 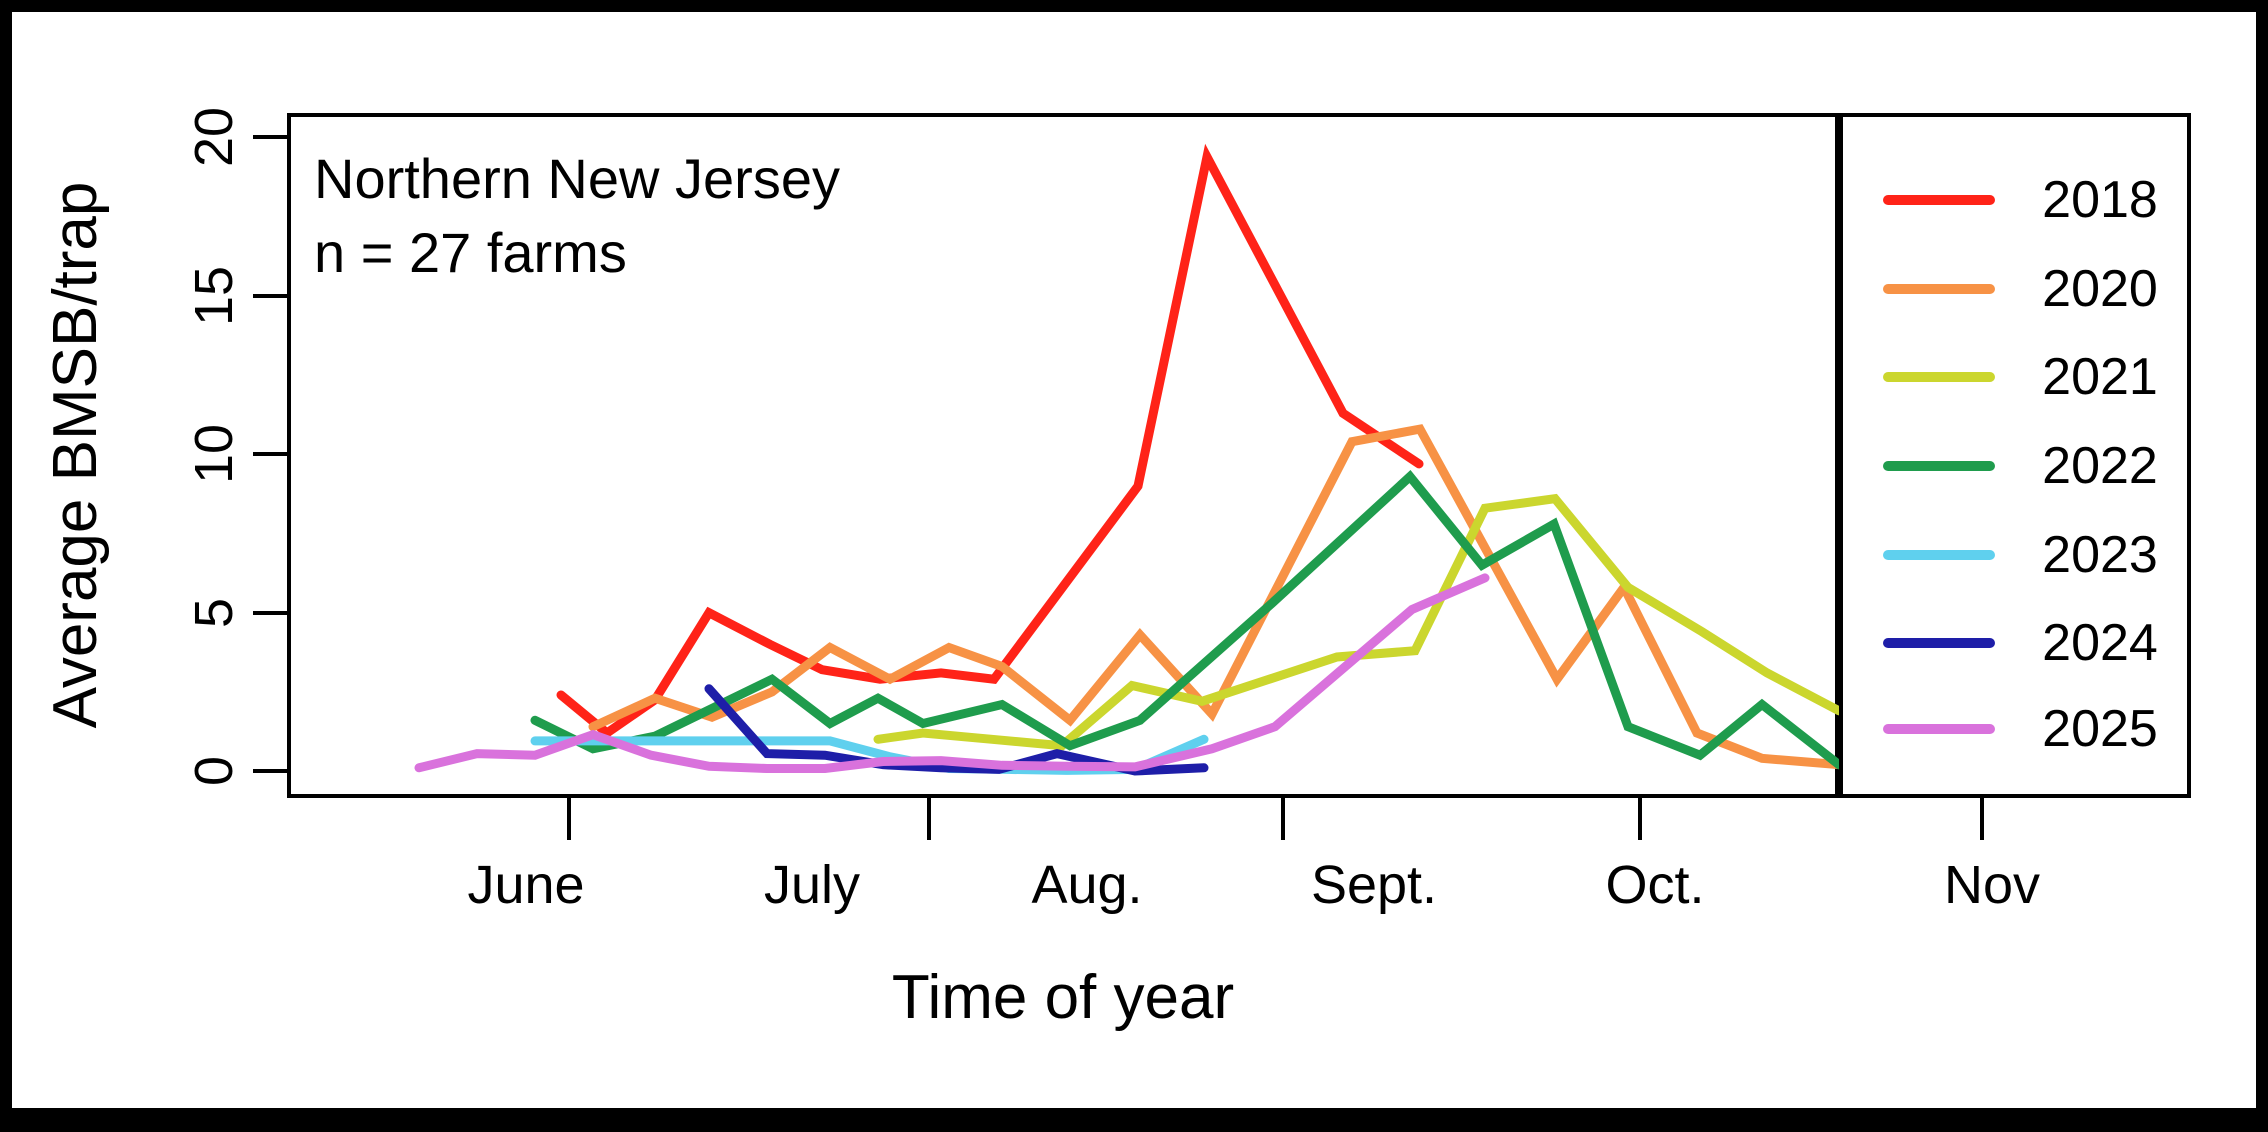 I want to click on legend-swatch-2023, so click(x=1939, y=555).